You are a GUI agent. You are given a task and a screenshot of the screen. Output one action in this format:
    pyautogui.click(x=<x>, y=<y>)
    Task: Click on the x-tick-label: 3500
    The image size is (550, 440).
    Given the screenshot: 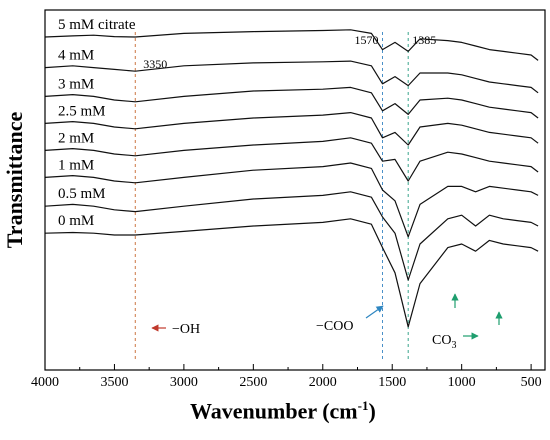 What is the action you would take?
    pyautogui.click(x=114, y=382)
    